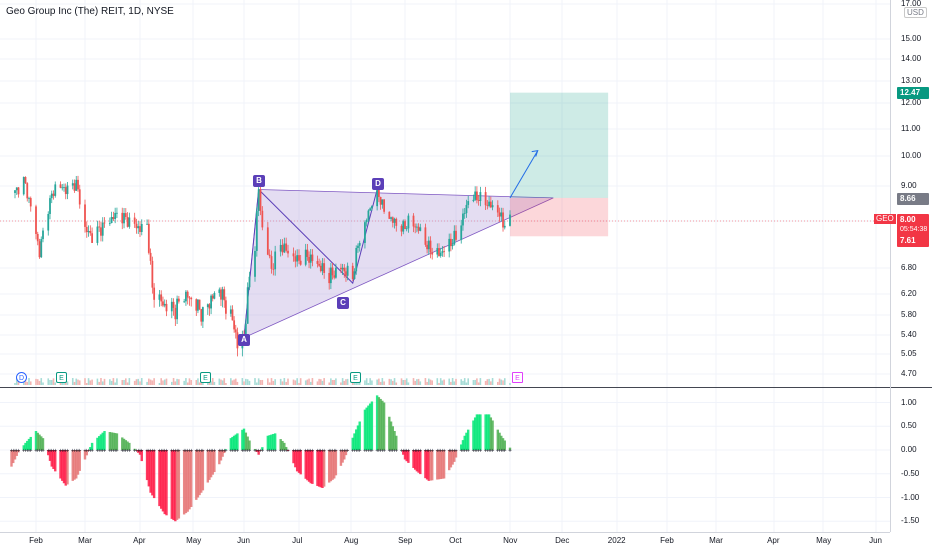 Image resolution: width=932 pixels, height=550 pixels. What do you see at coordinates (716, 540) in the screenshot?
I see `time-tick-label: Mar` at bounding box center [716, 540].